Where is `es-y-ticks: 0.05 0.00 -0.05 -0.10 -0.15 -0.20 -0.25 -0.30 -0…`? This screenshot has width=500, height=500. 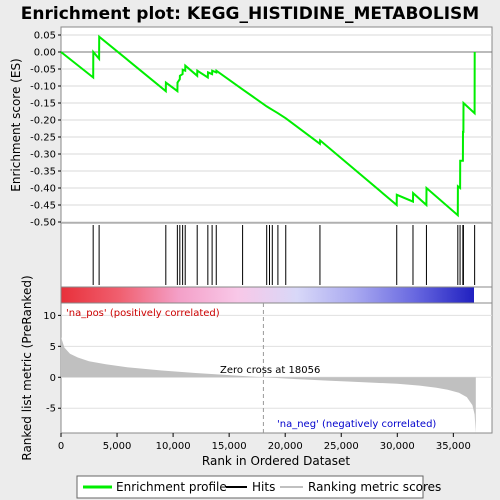
es-y-ticks: 0.05 0.00 -0.05 -0.10 -0.15 -0.20 -0.25 -0.30 -0… is located at coordinates (45, 130).